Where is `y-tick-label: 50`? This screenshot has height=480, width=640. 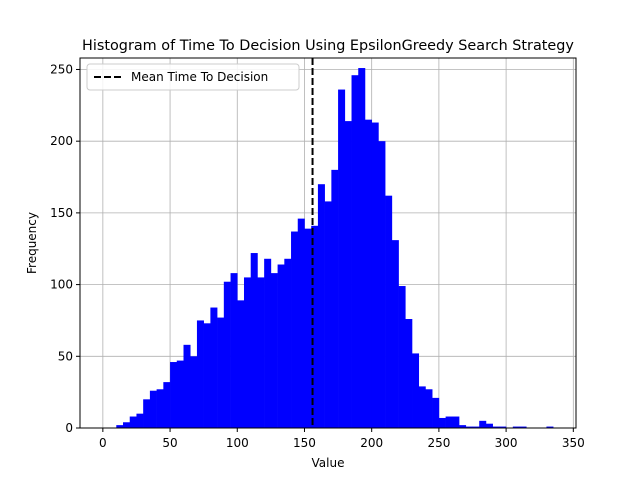
y-tick-label: 50 is located at coordinates (65, 356).